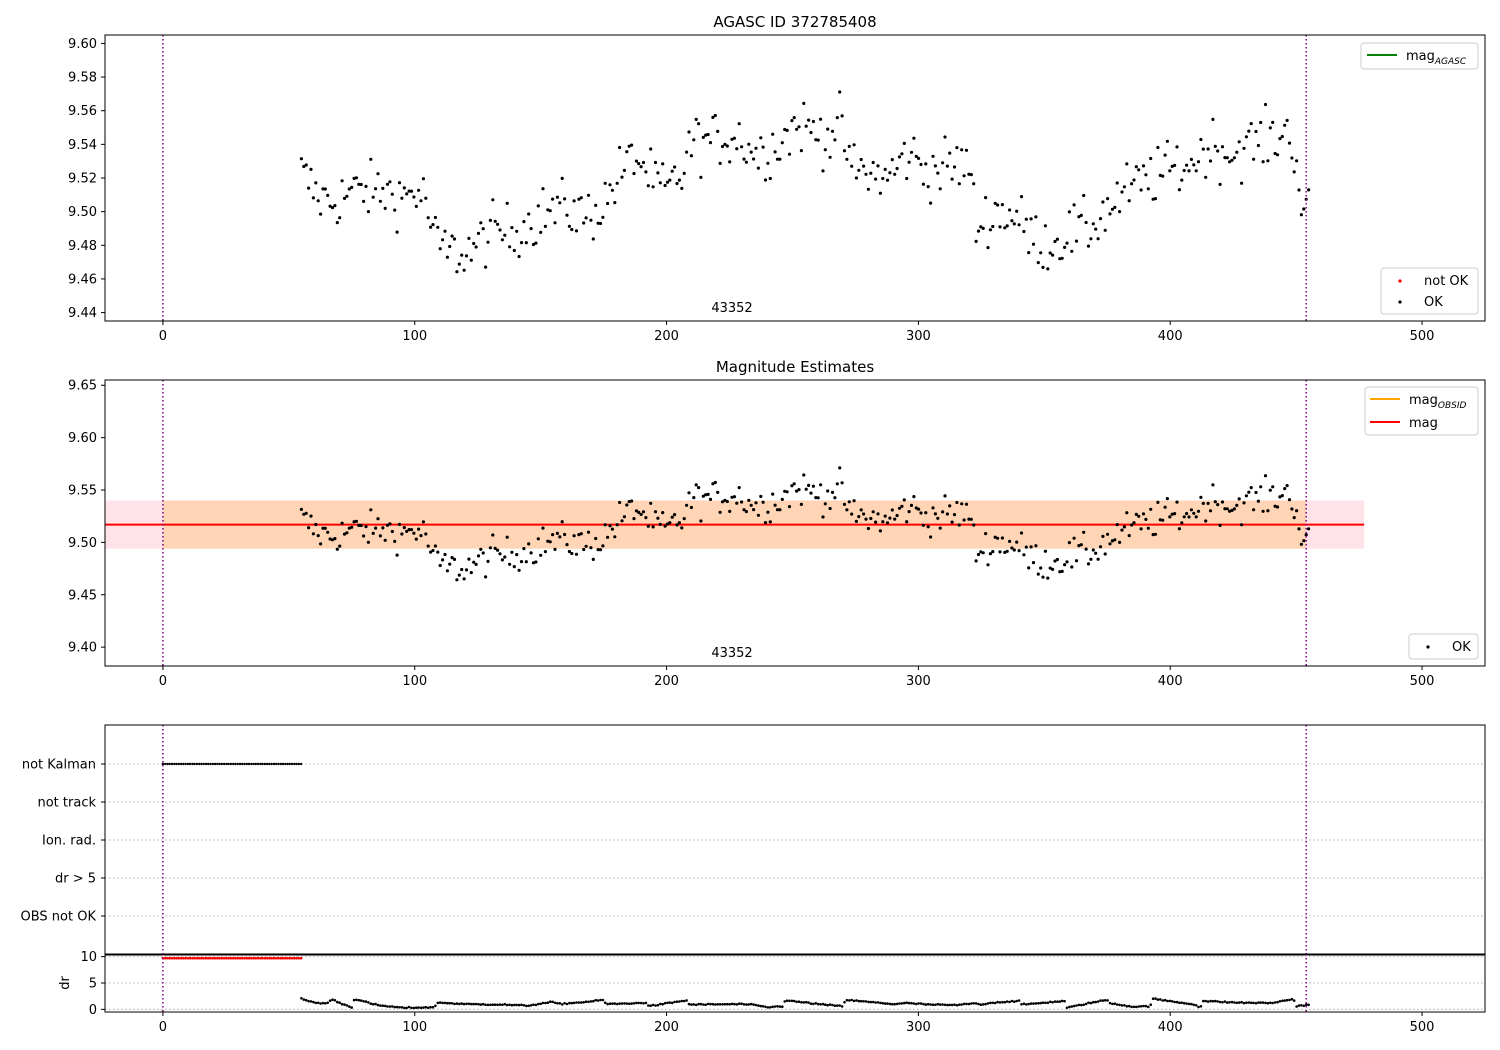 This screenshot has height=1050, width=1500. What do you see at coordinates (1429, 291) in the screenshot?
I see `agasc-point-legend: not OK OK` at bounding box center [1429, 291].